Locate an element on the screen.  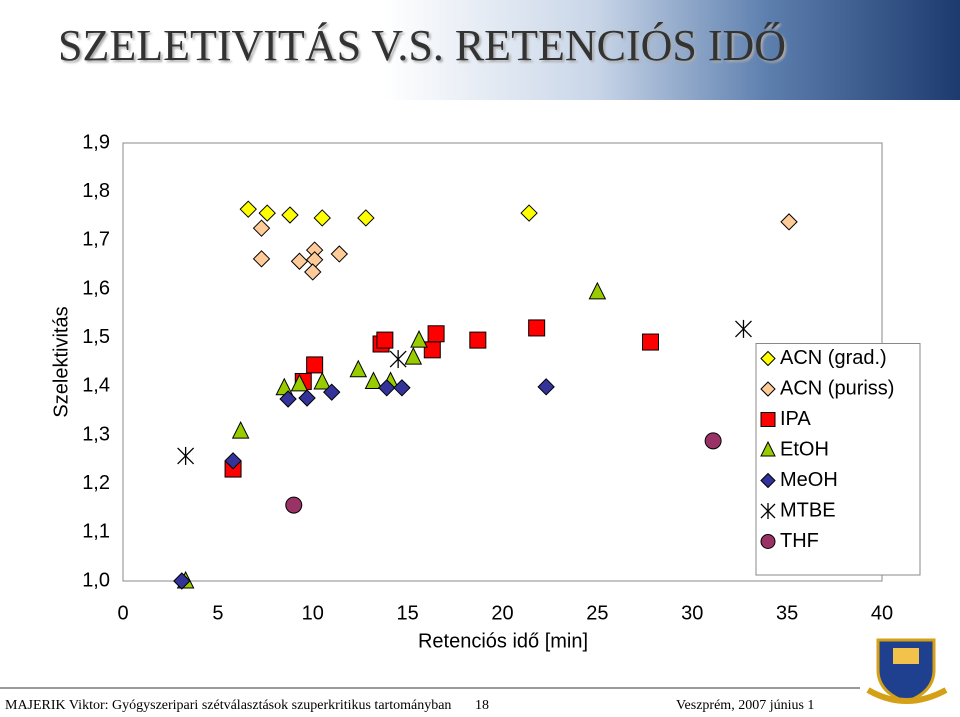
y-tick-label: 1,6 is located at coordinates (96, 288).